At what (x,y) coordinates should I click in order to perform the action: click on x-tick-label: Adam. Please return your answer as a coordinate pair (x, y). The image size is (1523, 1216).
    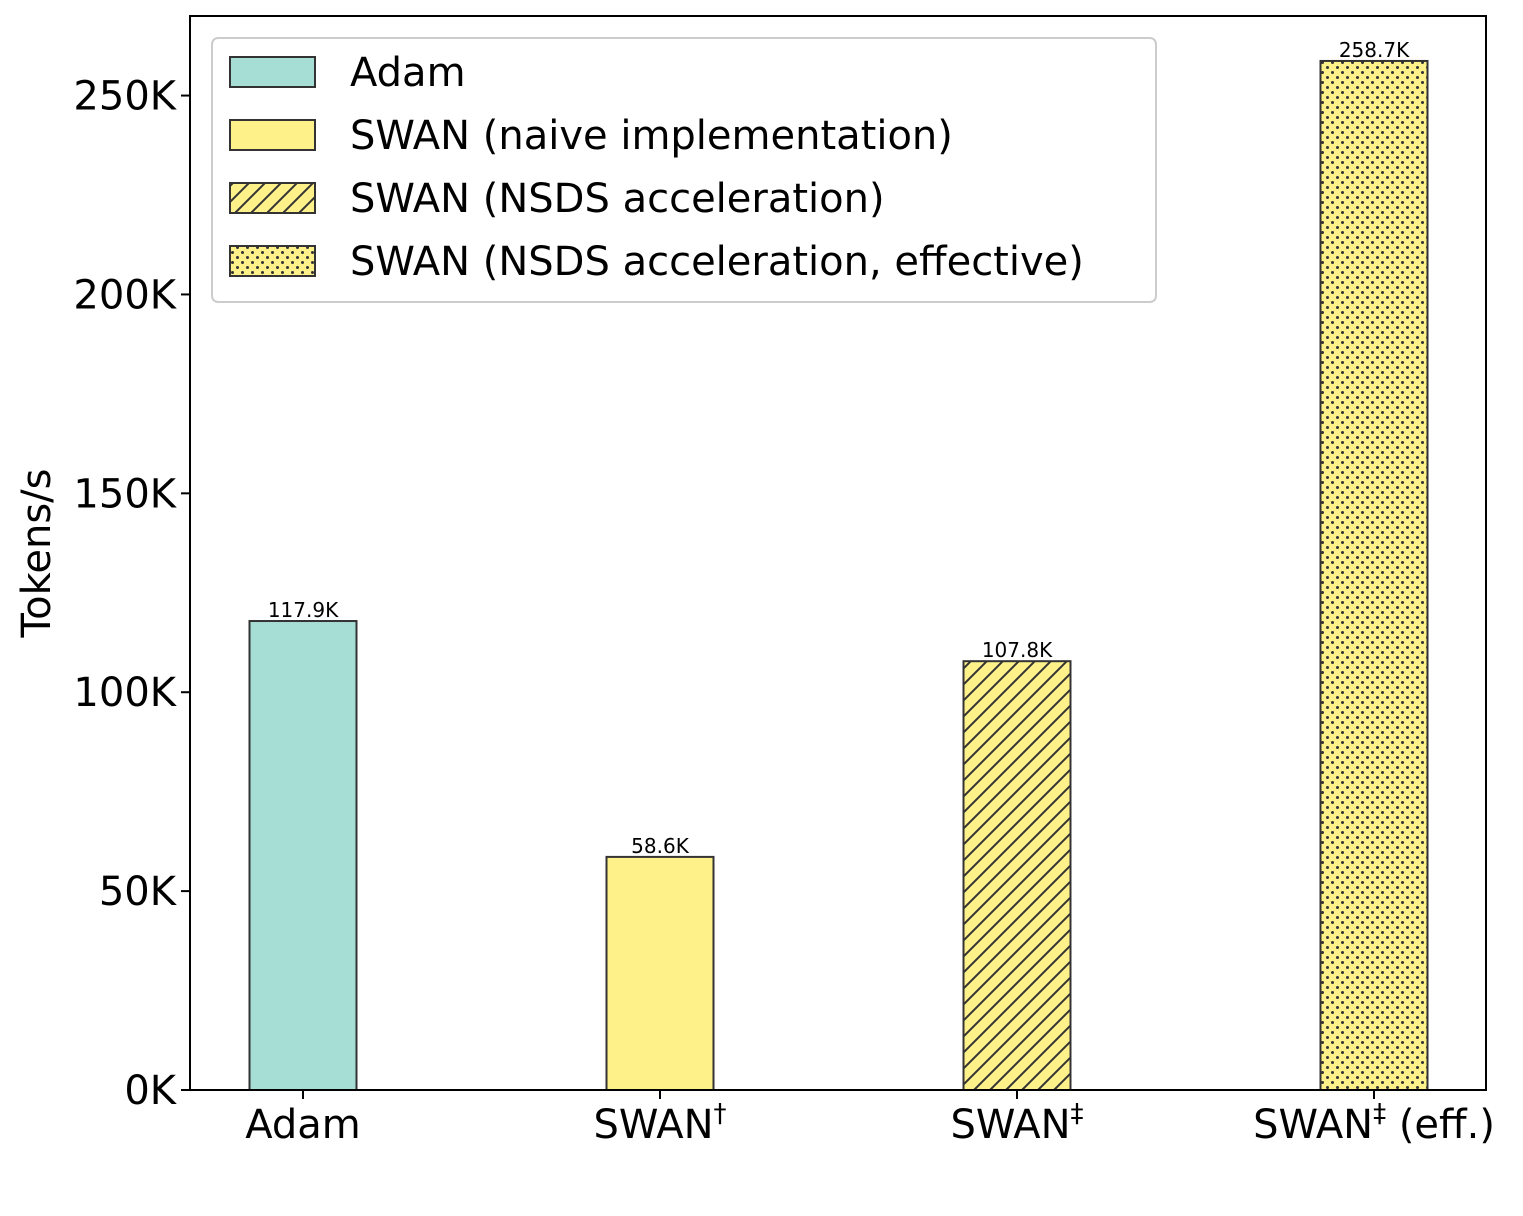
    Looking at the image, I should click on (303, 1125).